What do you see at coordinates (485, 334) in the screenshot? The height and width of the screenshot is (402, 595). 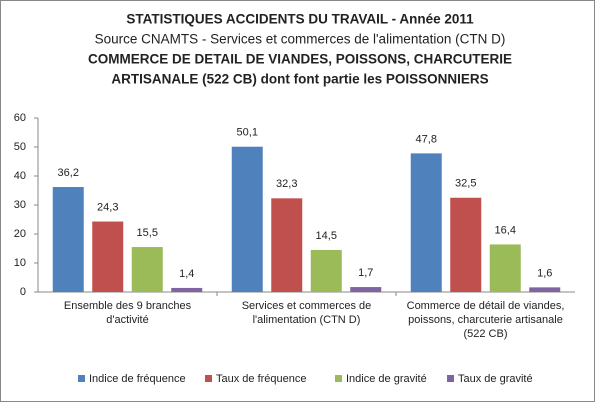 I see `x-tick-label: (522 CB)` at bounding box center [485, 334].